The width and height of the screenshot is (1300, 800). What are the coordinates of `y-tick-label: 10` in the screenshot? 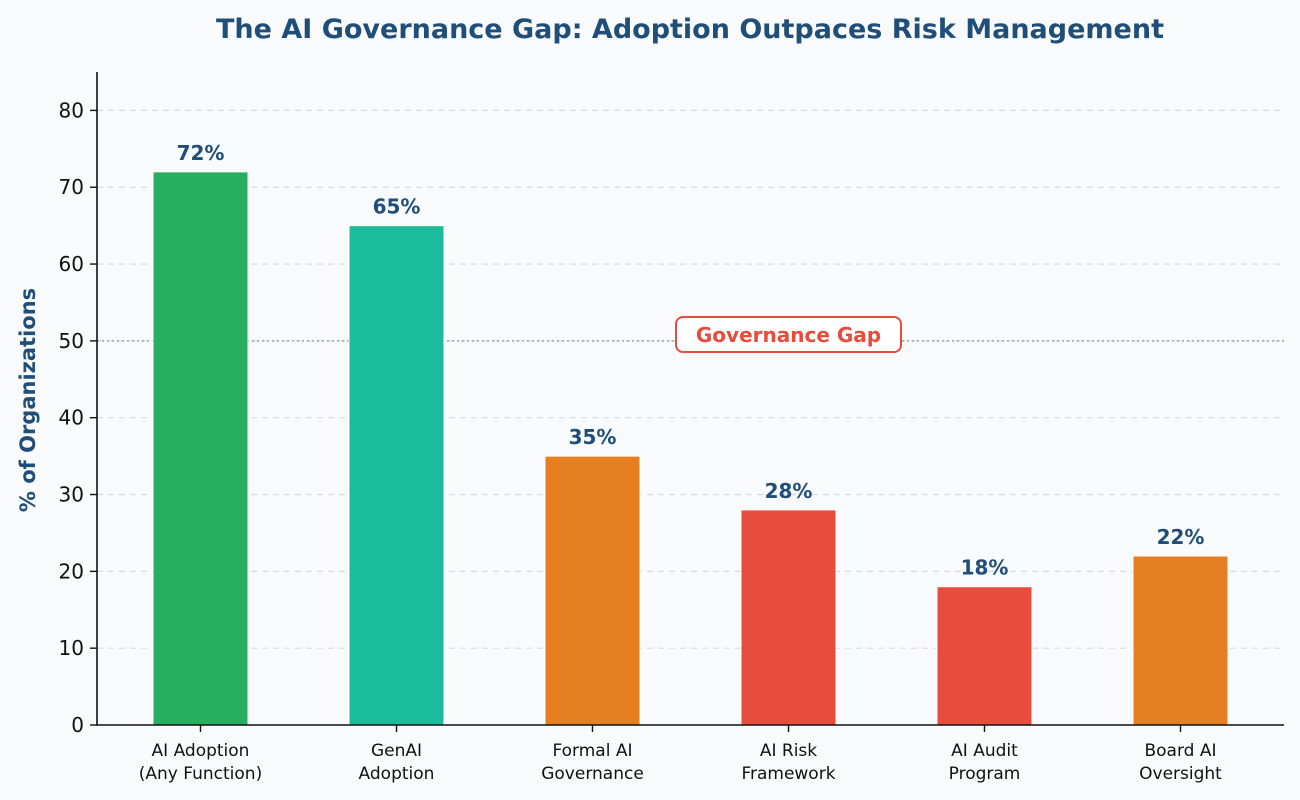 It's located at (71, 648).